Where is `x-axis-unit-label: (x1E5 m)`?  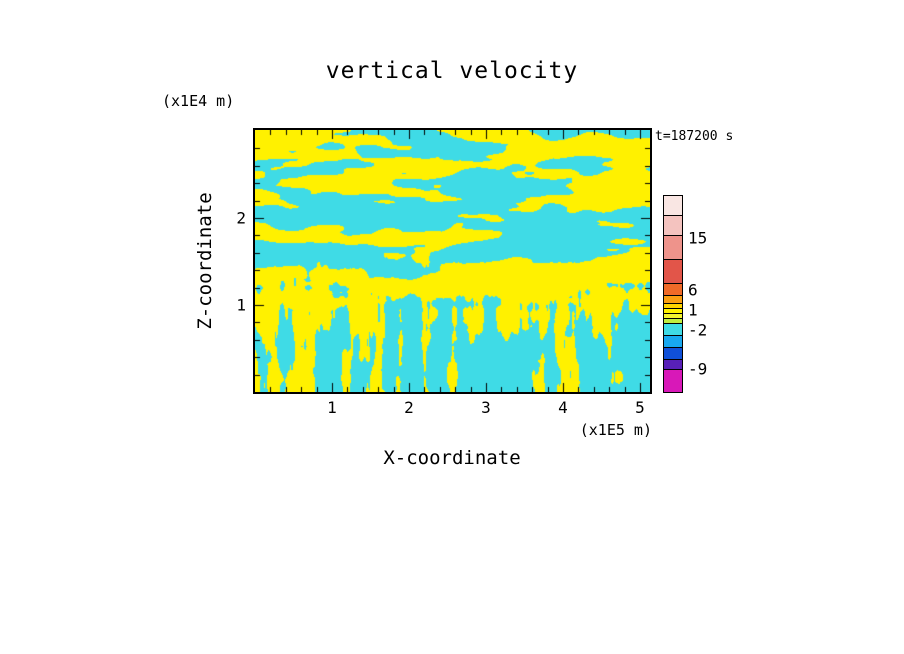
x-axis-unit-label: (x1E5 m) is located at coordinates (615, 430).